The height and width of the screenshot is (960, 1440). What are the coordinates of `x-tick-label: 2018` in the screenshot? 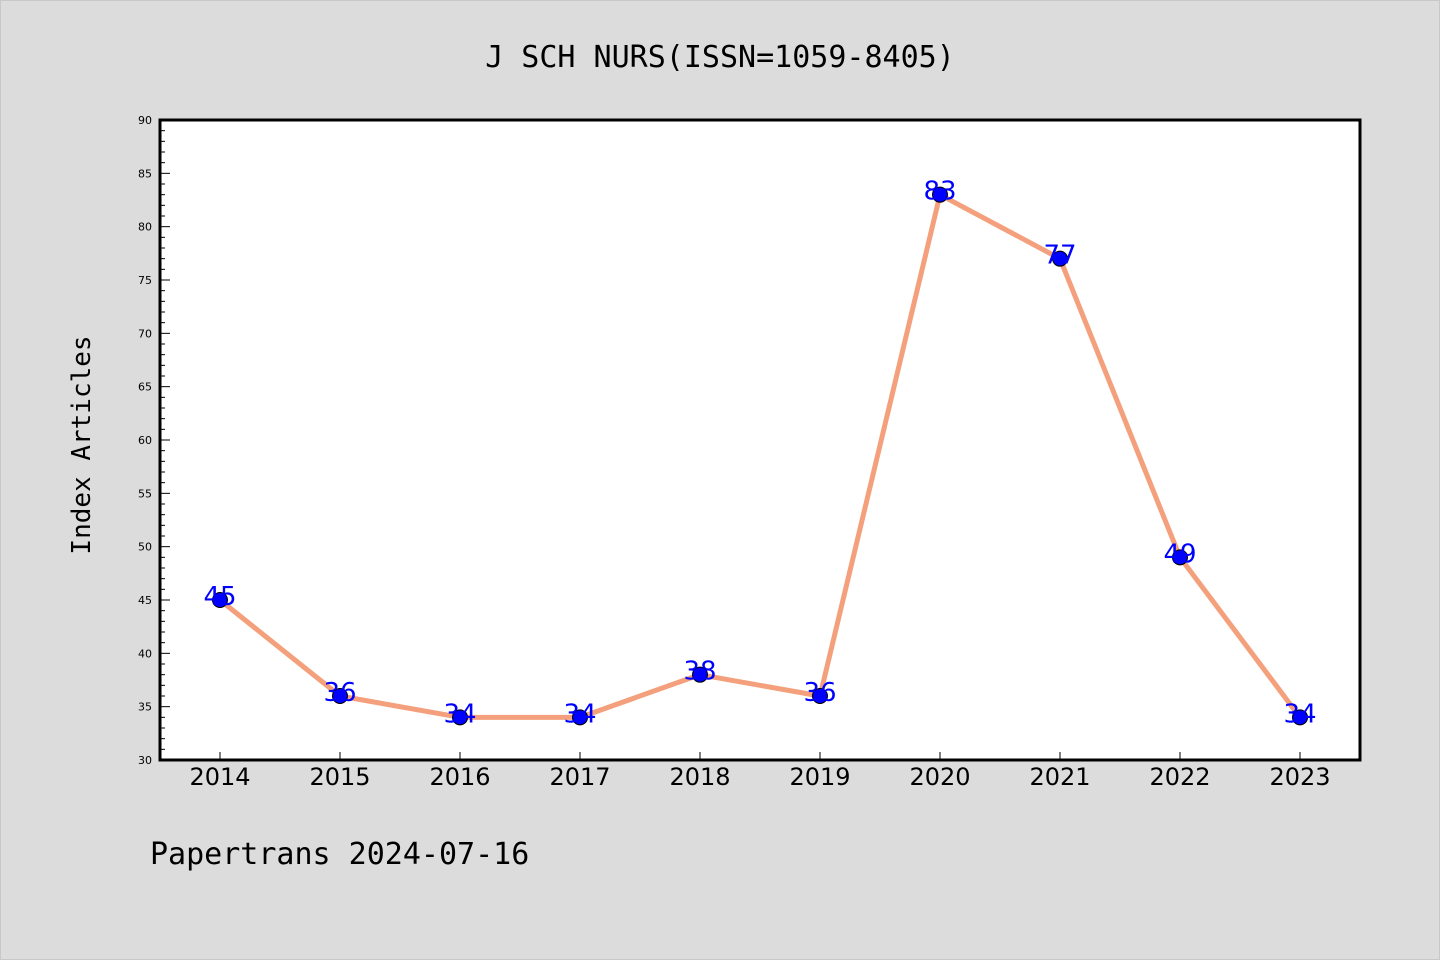 It's located at (699, 777).